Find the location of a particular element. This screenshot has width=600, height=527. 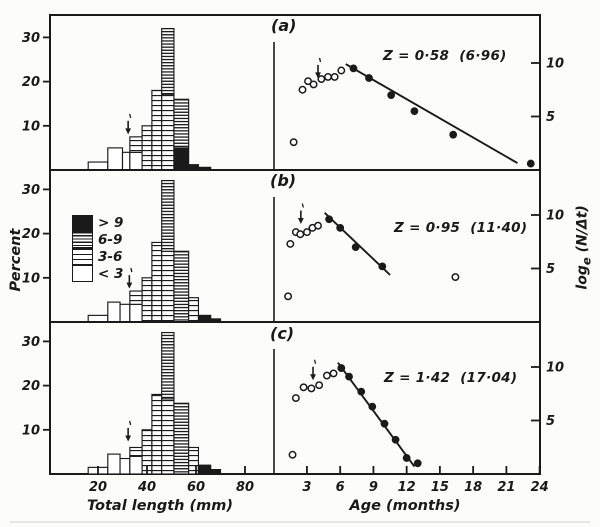

percent-tick-label: 10 is located at coordinates (31, 278).